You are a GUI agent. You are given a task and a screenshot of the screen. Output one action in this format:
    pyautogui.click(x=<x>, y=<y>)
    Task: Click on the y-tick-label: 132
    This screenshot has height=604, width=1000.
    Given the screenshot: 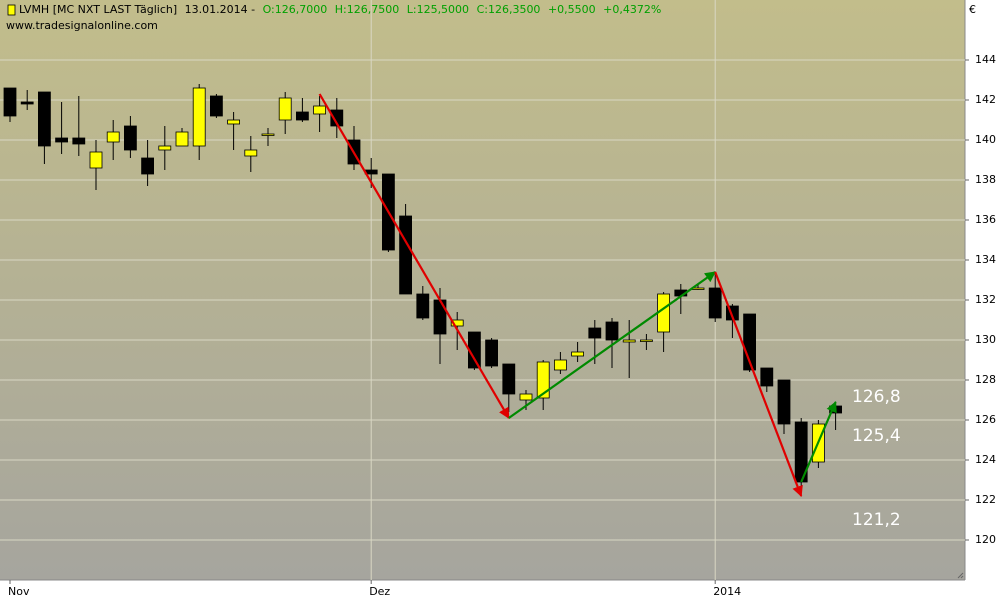 What is the action you would take?
    pyautogui.click(x=985, y=299)
    